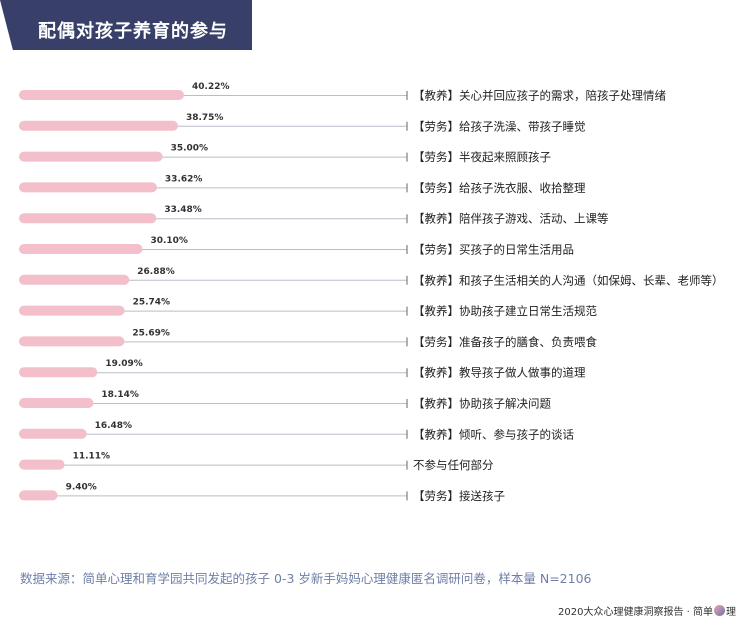 This screenshot has width=754, height=631. What do you see at coordinates (539, 96) in the screenshot?
I see `category-label: 【教养】关心并回应孩子的需求，陪孩子处理情绪` at bounding box center [539, 96].